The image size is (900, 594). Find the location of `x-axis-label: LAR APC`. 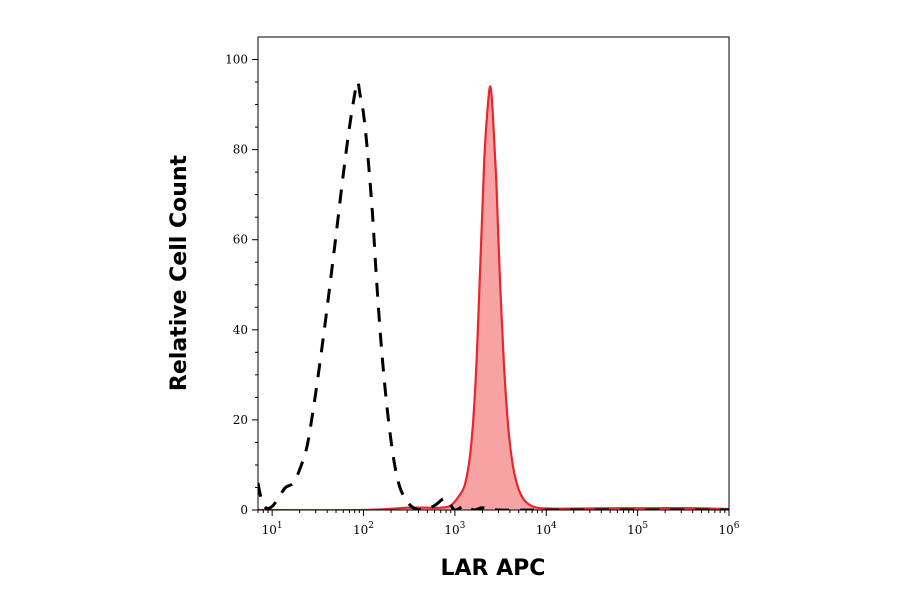

x-axis-label: LAR APC is located at coordinates (493, 568).